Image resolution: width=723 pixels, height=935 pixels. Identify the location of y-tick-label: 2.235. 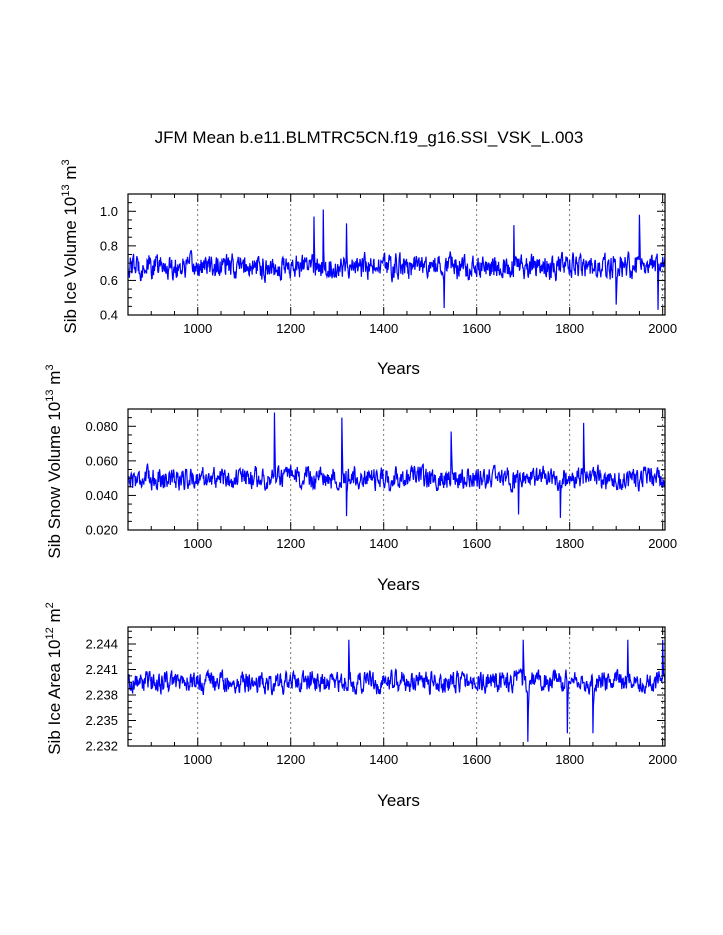
(101, 720).